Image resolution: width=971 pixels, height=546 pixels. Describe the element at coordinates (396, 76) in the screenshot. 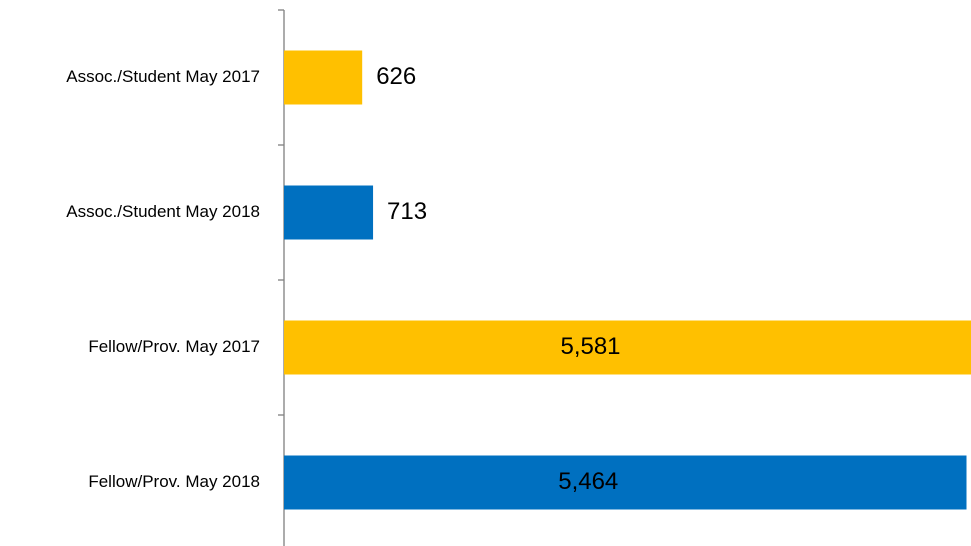

I see `value-label: 626` at that location.